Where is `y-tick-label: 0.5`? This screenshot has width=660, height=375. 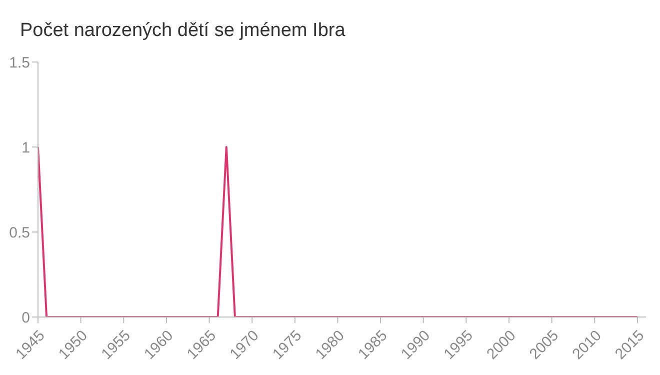
y-tick-label: 0.5 is located at coordinates (19, 233).